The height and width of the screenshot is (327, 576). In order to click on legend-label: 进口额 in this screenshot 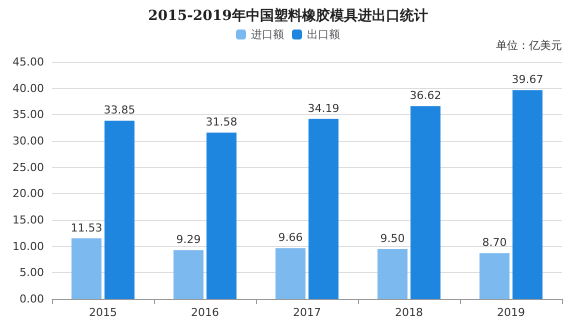, I will do `click(267, 34)`.